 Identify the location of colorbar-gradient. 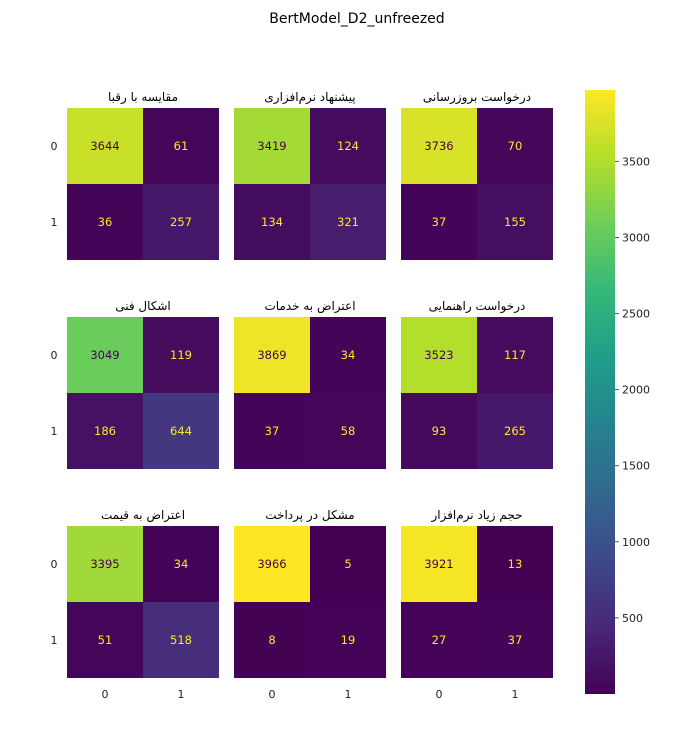
(600, 392).